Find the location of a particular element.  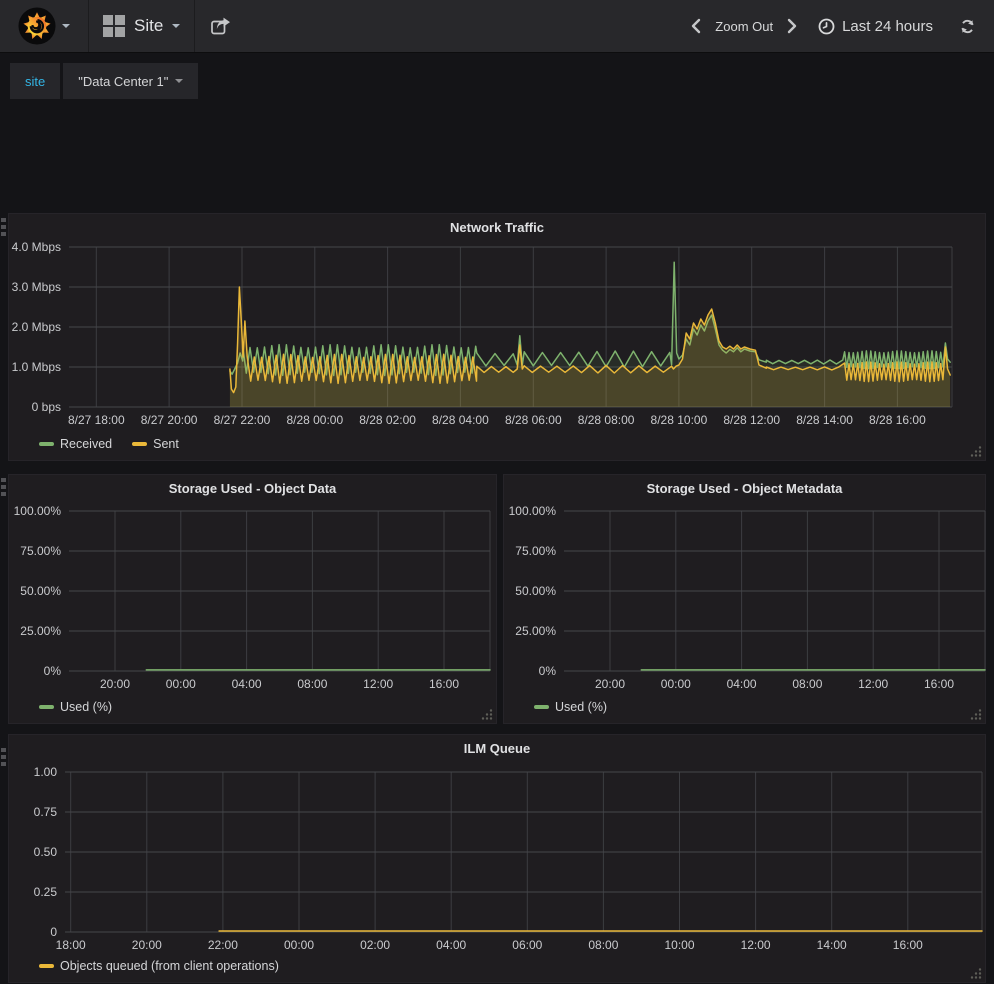

chart-legend: Received Sent is located at coordinates (109, 444).